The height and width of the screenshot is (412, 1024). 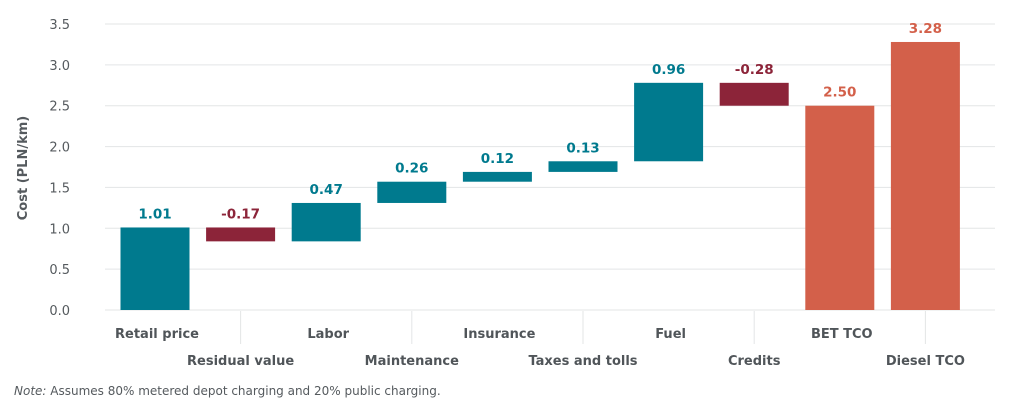 What do you see at coordinates (59, 311) in the screenshot?
I see `y-tick-label: 0.0` at bounding box center [59, 311].